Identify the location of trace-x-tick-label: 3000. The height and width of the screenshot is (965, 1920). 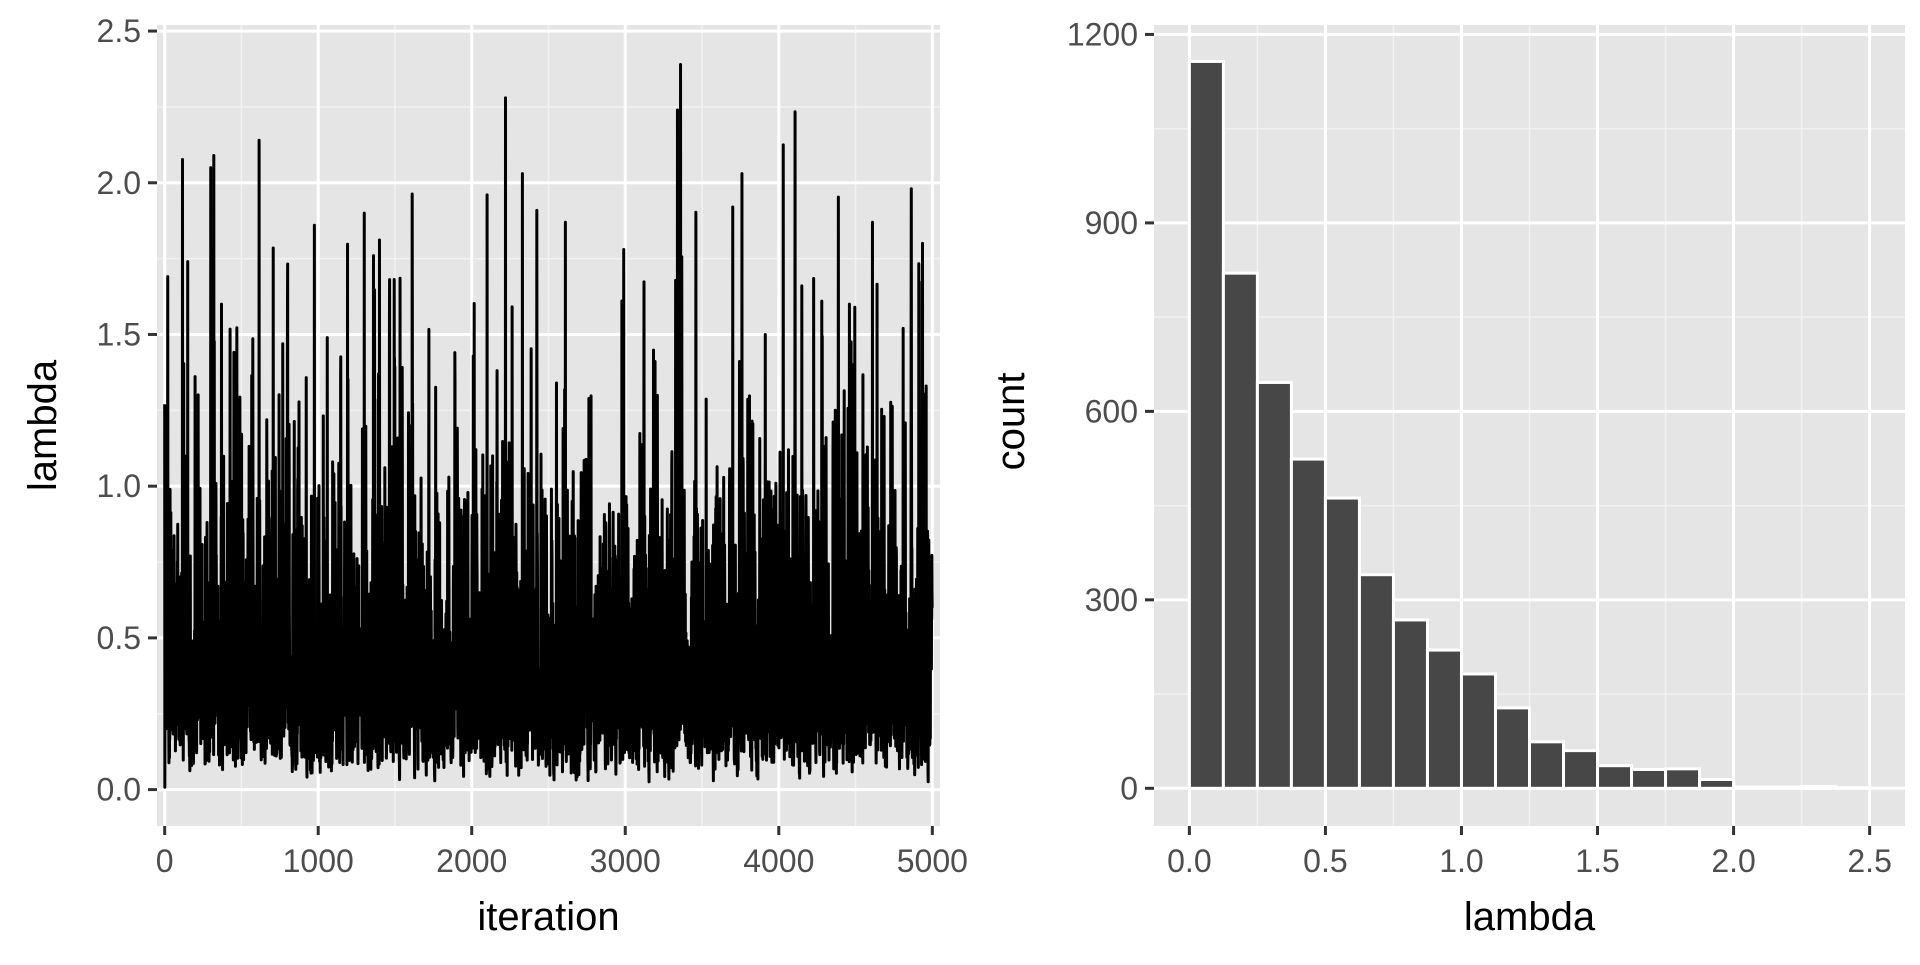
(625, 861).